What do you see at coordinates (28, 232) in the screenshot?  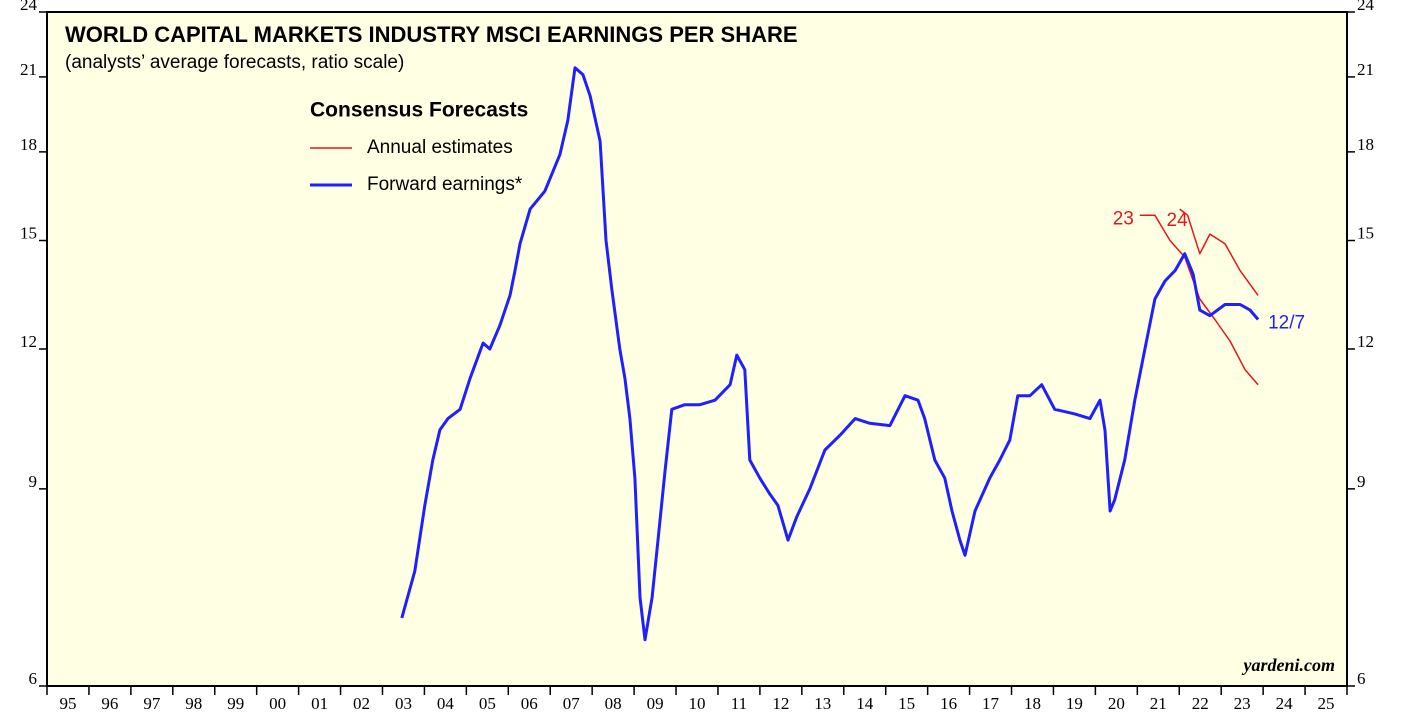 I see `y-tick-label: 15` at bounding box center [28, 232].